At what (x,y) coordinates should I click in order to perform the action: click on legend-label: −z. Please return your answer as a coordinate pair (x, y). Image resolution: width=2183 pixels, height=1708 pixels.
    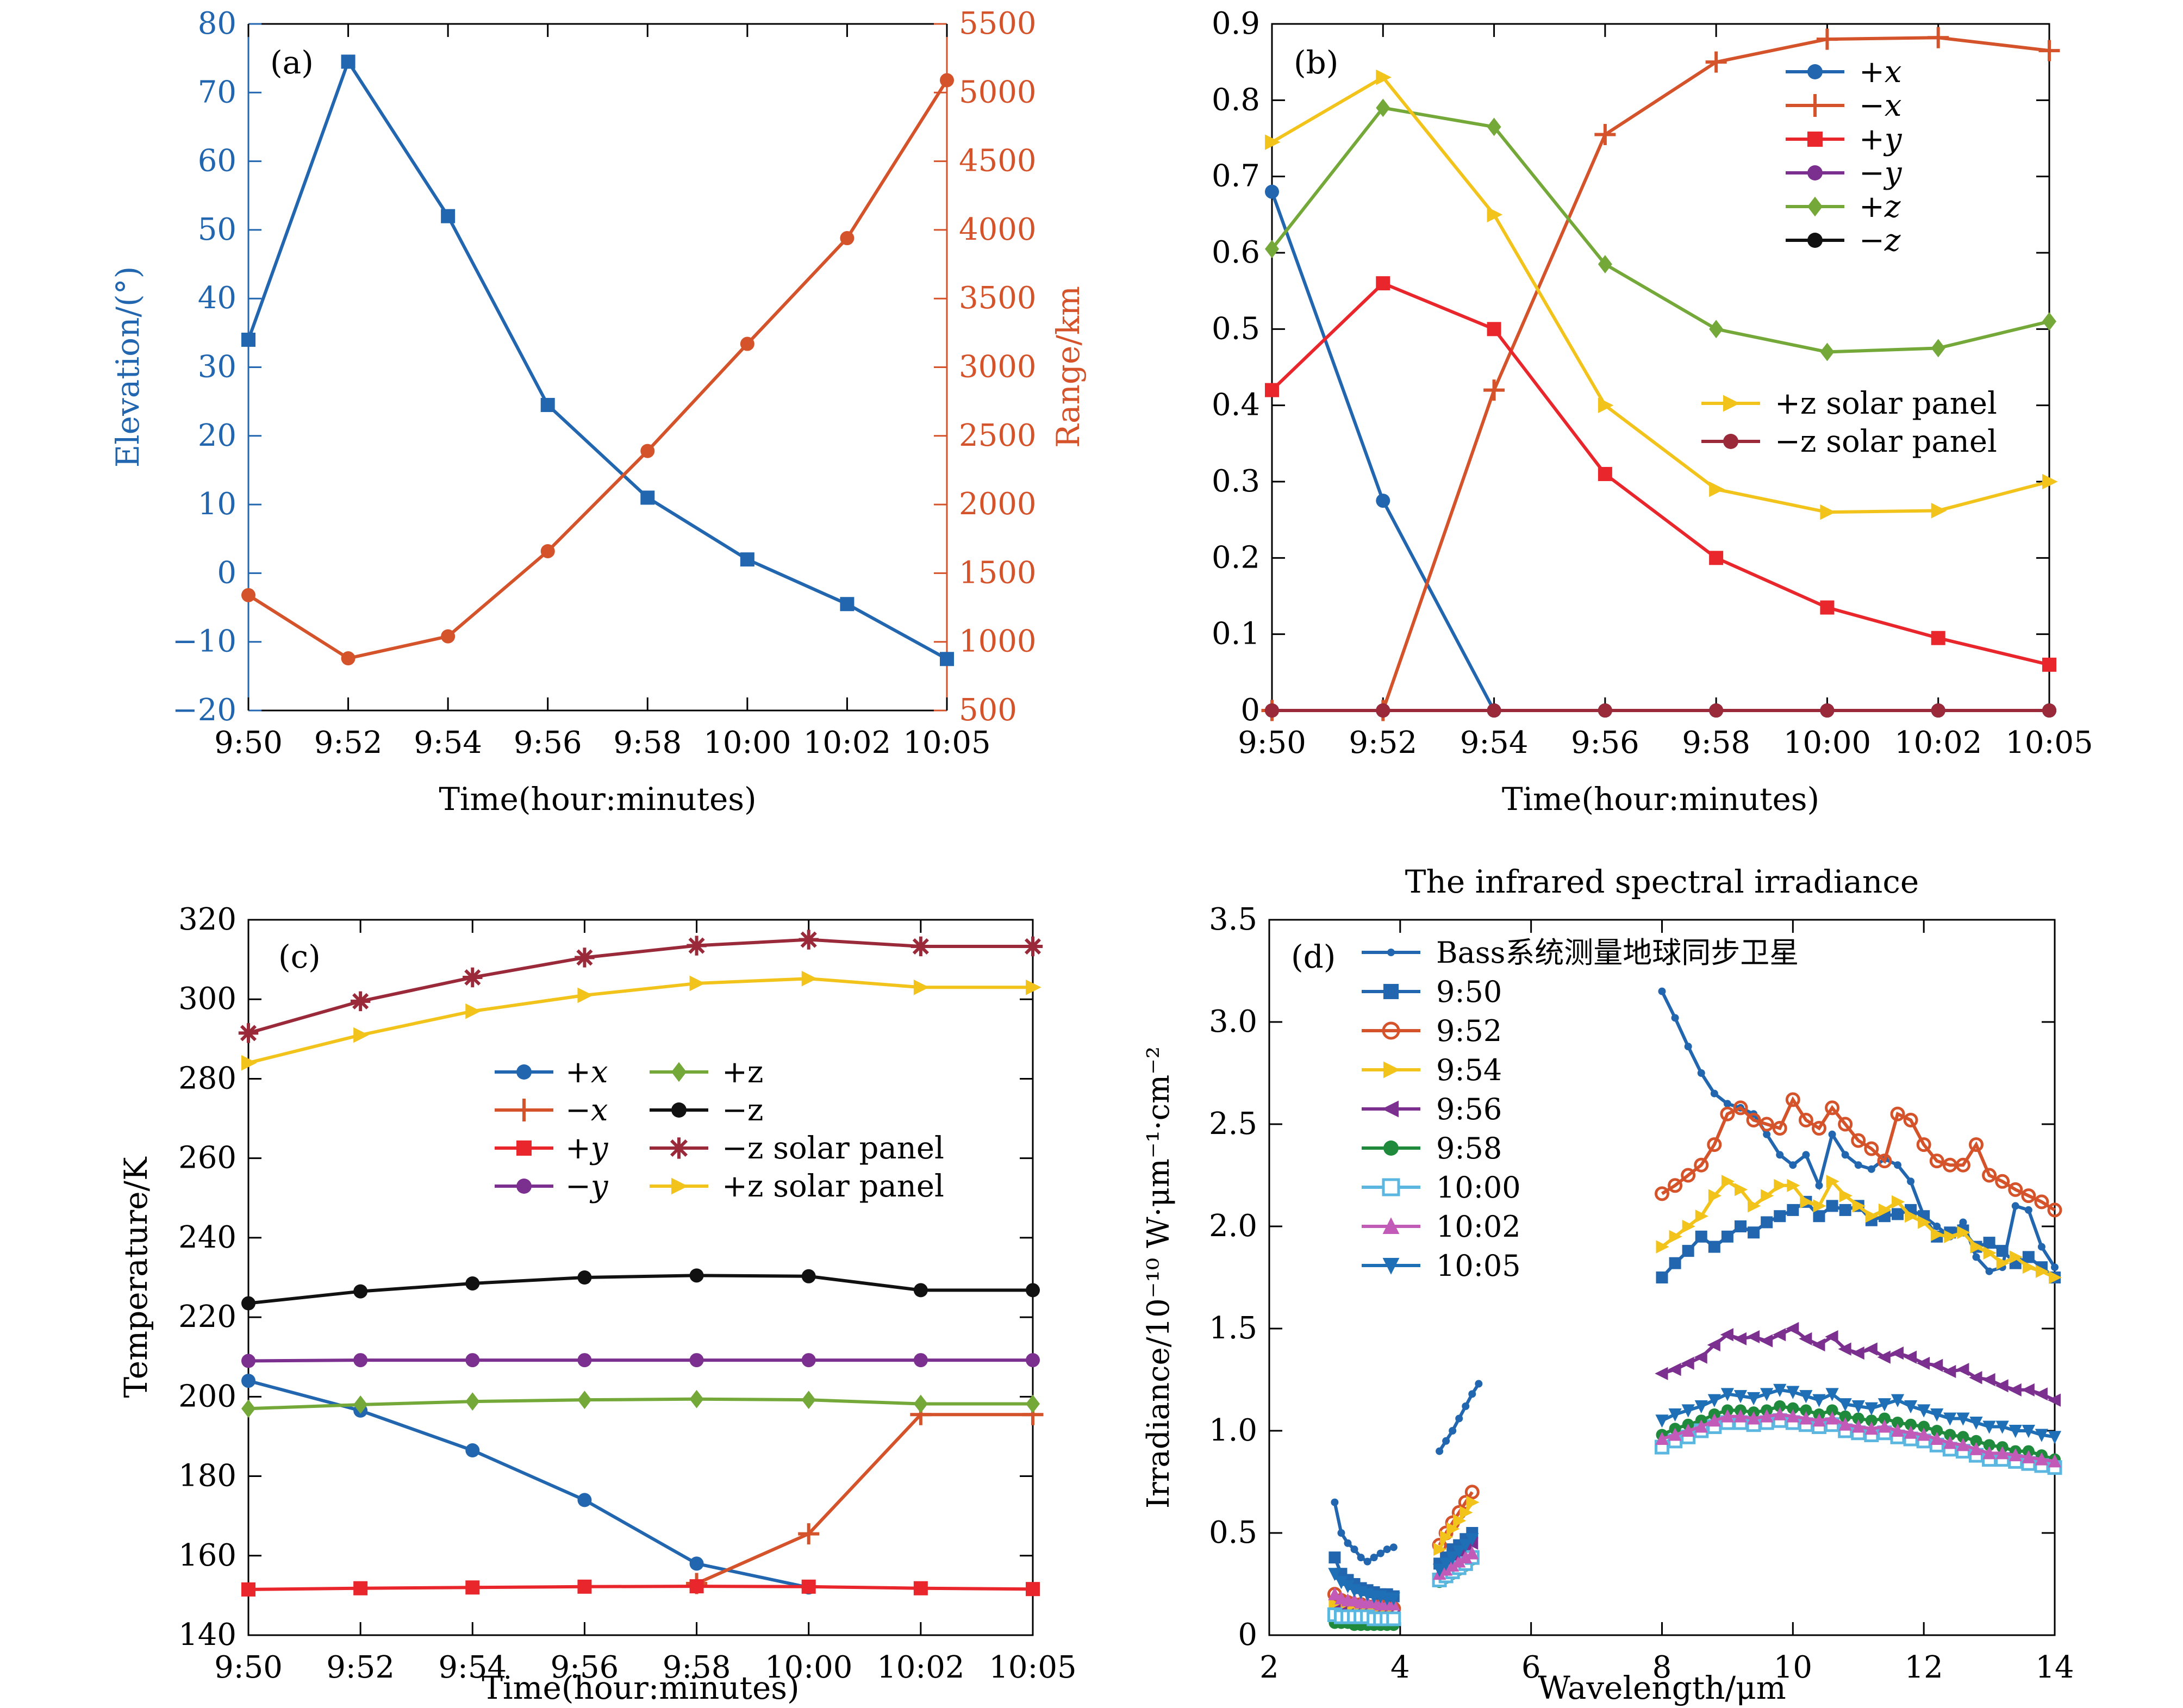
    Looking at the image, I should click on (1880, 240).